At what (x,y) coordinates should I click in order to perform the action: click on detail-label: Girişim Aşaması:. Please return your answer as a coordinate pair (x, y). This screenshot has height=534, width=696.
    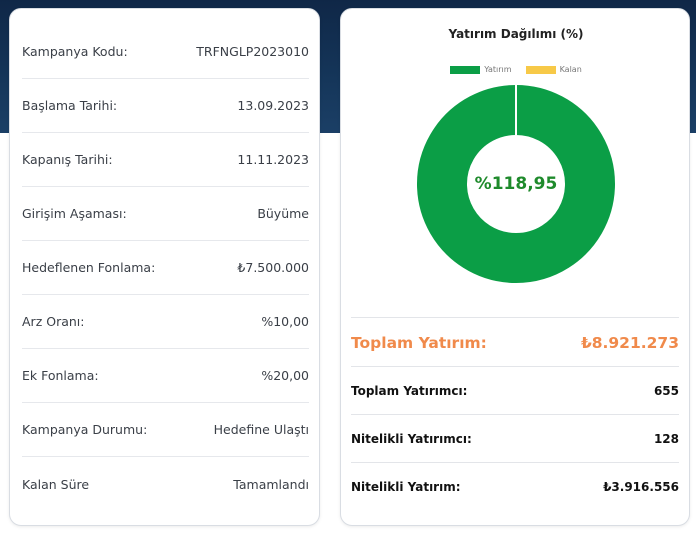
    Looking at the image, I should click on (74, 213).